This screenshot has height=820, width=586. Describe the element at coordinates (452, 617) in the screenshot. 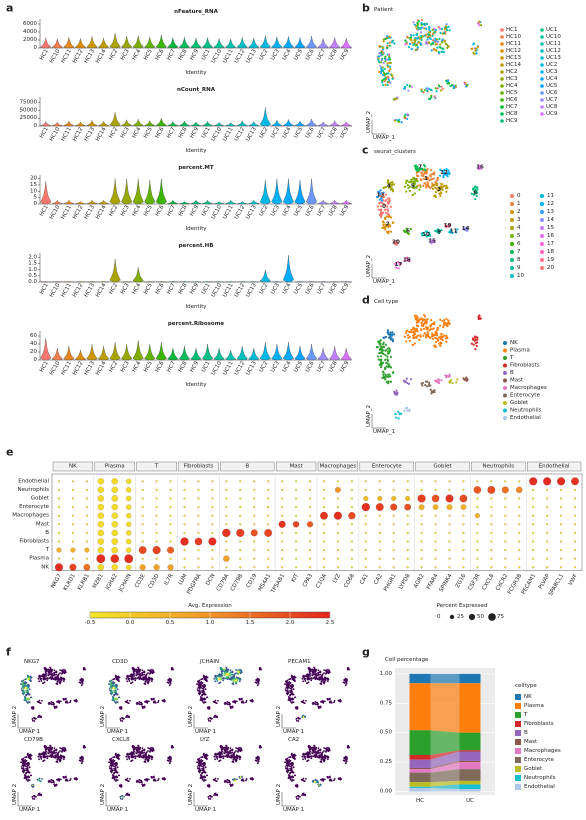

I see `size-key` at that location.